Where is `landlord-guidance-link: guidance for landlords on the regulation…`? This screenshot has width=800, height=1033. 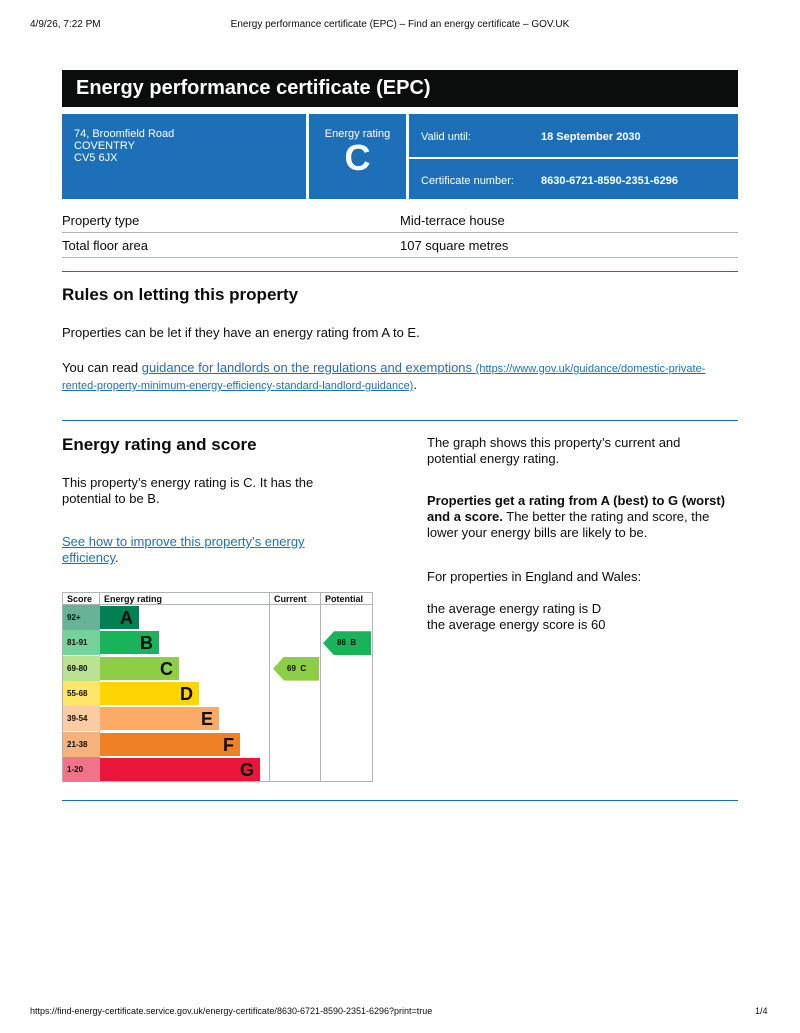 landlord-guidance-link: guidance for landlords on the regulation… is located at coordinates (383, 376).